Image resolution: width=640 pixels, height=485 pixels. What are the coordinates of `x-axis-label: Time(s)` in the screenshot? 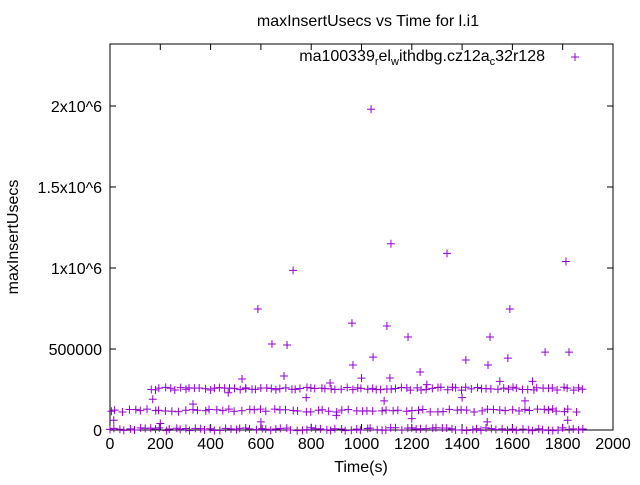 It's located at (361, 467).